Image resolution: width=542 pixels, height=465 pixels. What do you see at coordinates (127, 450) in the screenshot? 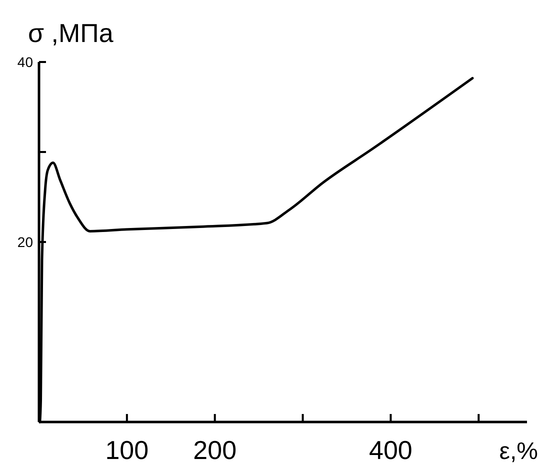
I see `x-tick-label: 100` at bounding box center [127, 450].